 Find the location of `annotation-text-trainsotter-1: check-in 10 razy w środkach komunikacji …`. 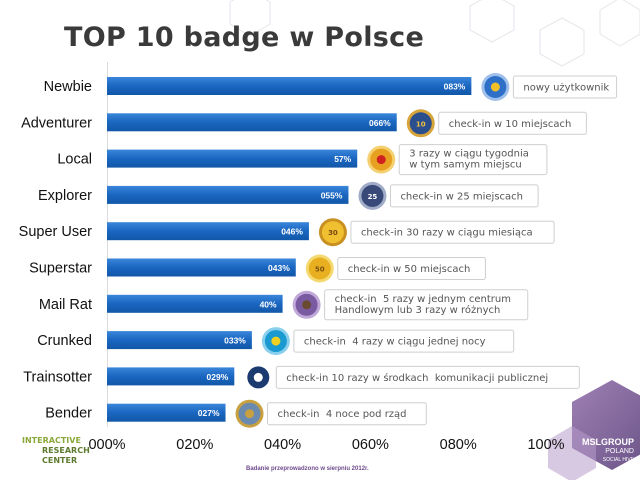

annotation-text-trainsotter-1: check-in 10 razy w środkach komunikacji … is located at coordinates (417, 378).